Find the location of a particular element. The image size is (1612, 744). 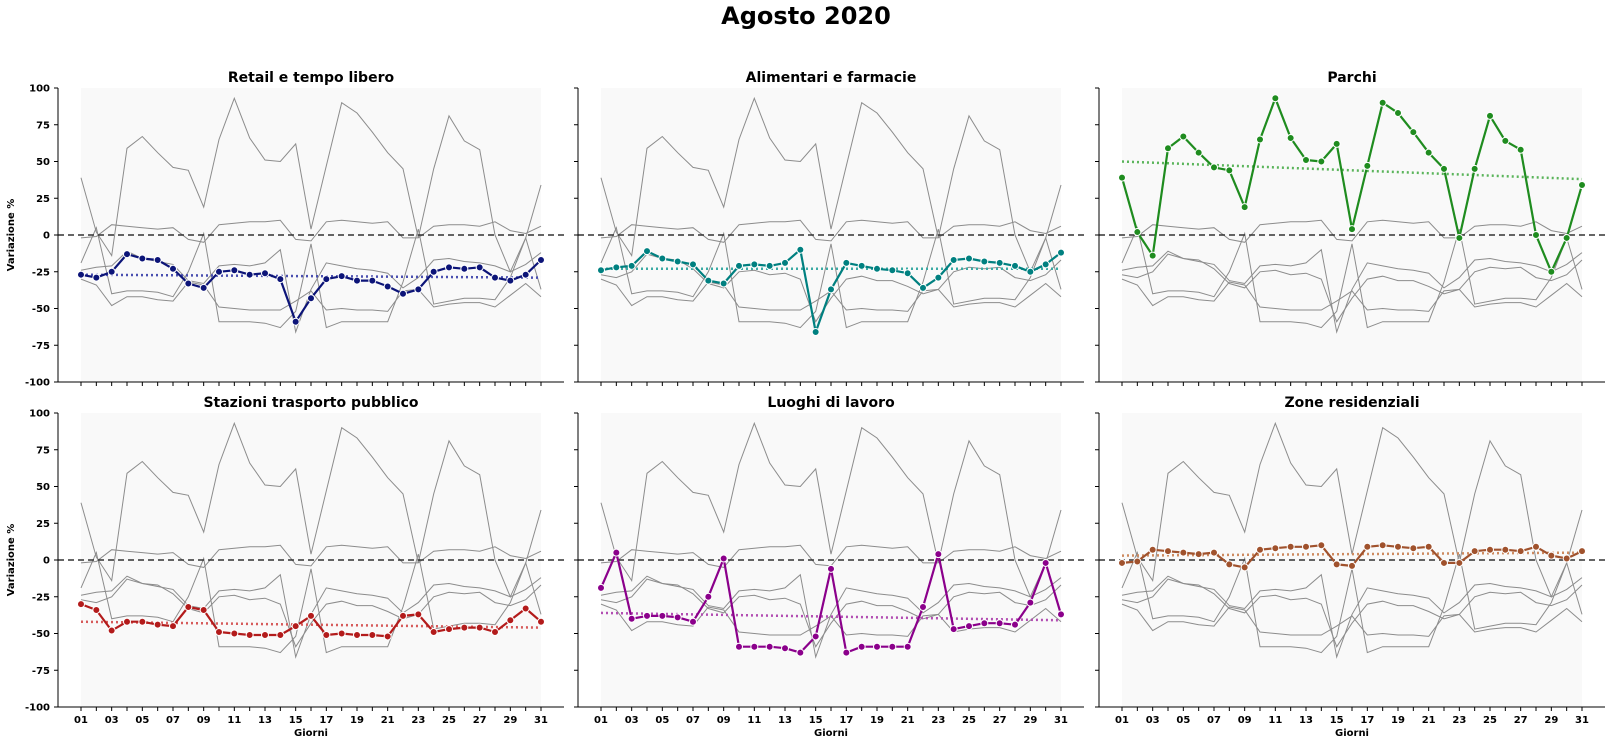

panel-title: Stazioni trasporto pubblico is located at coordinates (310, 403).